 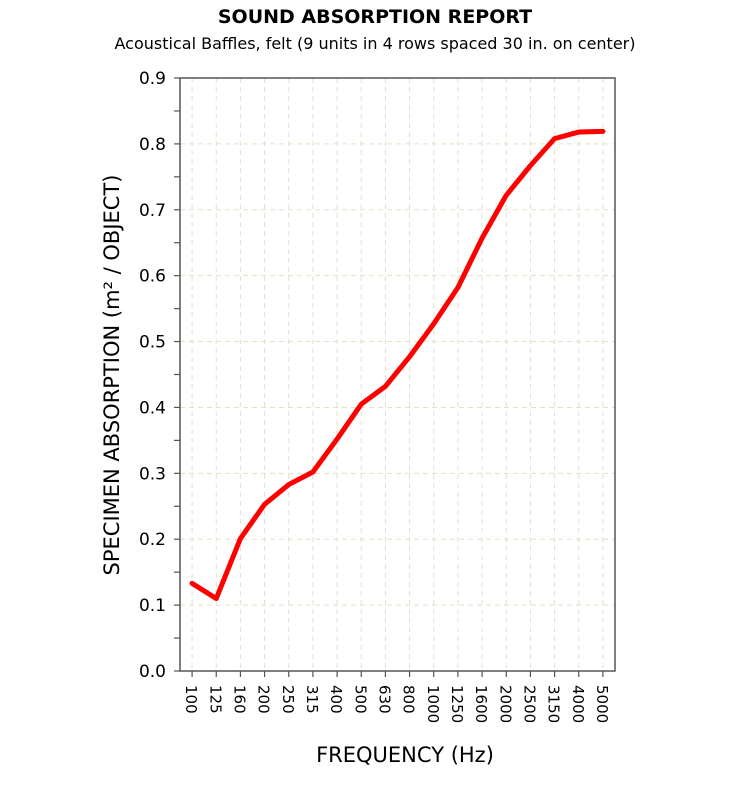 What do you see at coordinates (152, 474) in the screenshot?
I see `y-tick-label: 0.3` at bounding box center [152, 474].